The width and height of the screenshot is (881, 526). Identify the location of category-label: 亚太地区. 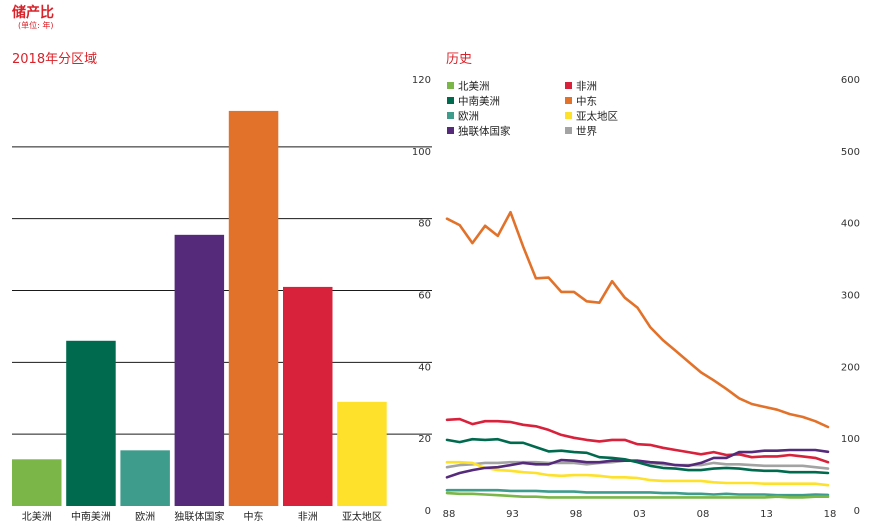
(362, 516).